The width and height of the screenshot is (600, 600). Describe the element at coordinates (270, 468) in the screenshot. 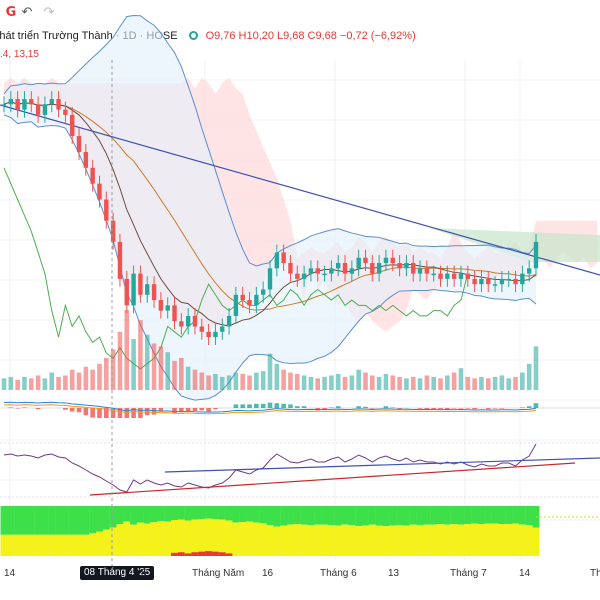

I see `rsi-line` at that location.